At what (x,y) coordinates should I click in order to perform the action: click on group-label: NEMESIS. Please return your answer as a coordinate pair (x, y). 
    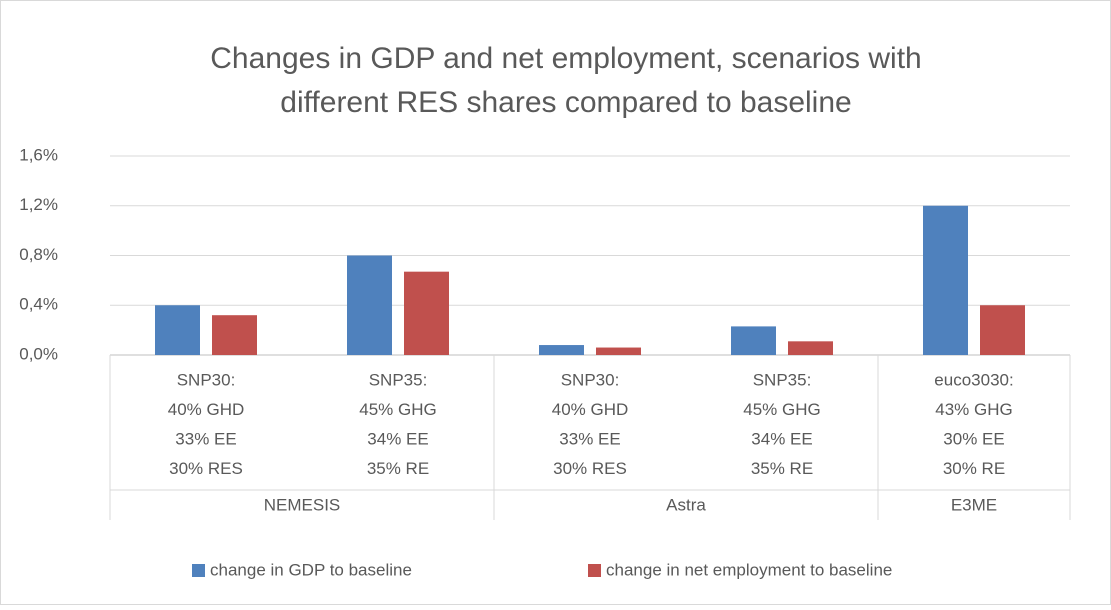
    Looking at the image, I should click on (302, 504).